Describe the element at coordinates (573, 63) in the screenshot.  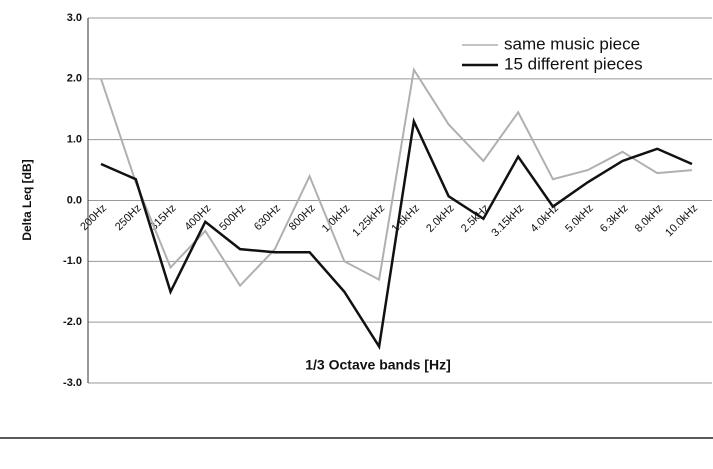
I see `legend-label: 15 different pieces` at that location.